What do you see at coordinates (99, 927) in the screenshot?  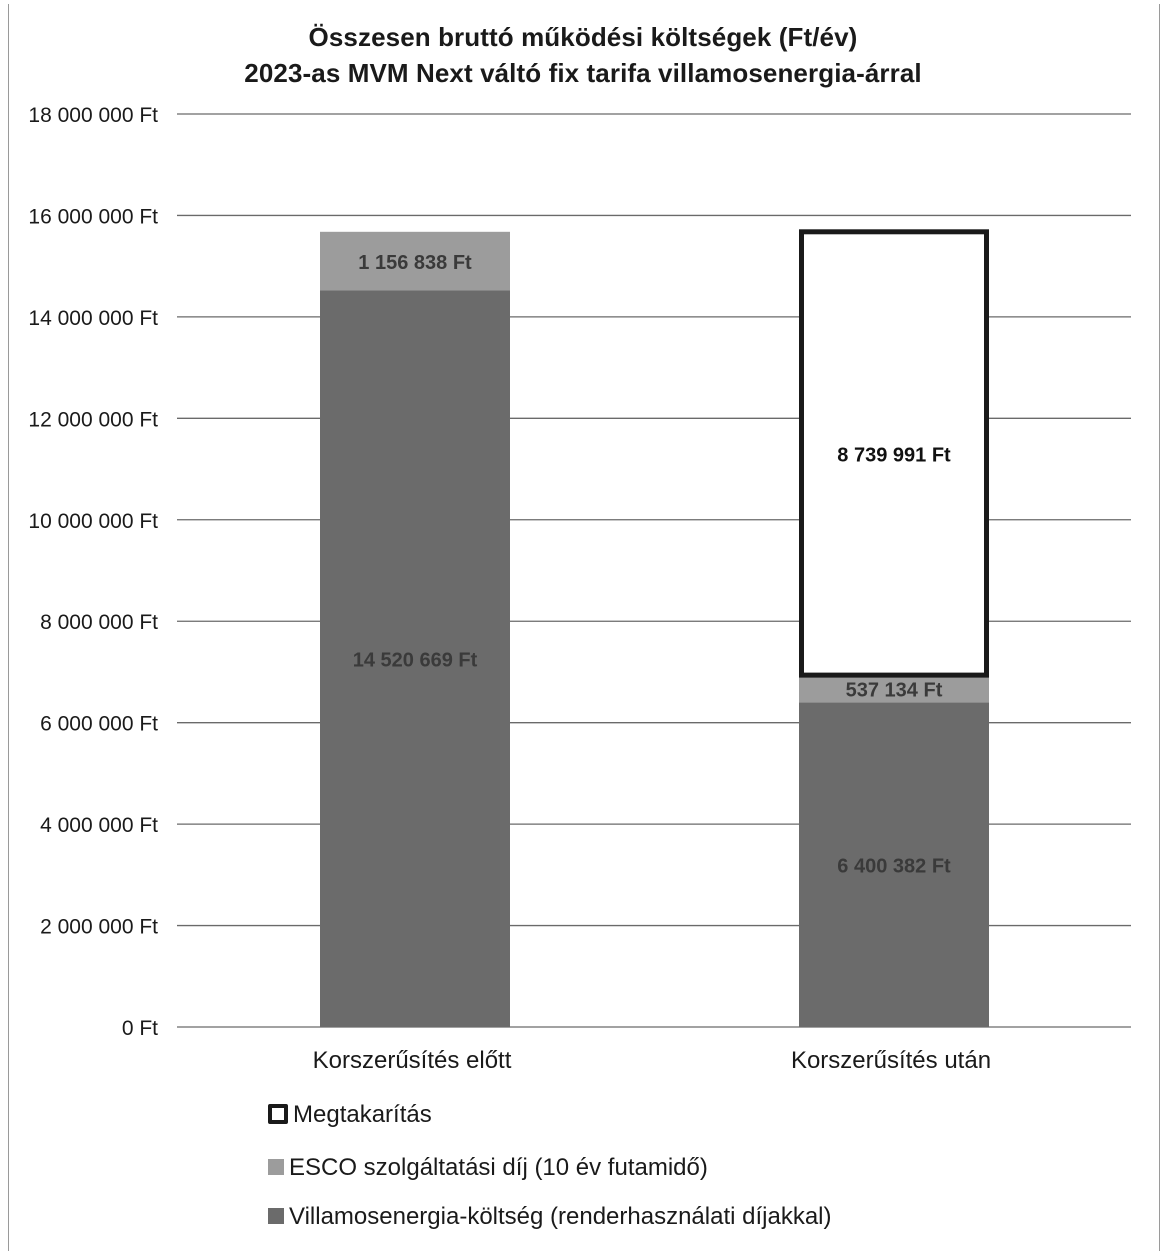 I see `y-tick-label: 2 000 000 Ft` at bounding box center [99, 927].